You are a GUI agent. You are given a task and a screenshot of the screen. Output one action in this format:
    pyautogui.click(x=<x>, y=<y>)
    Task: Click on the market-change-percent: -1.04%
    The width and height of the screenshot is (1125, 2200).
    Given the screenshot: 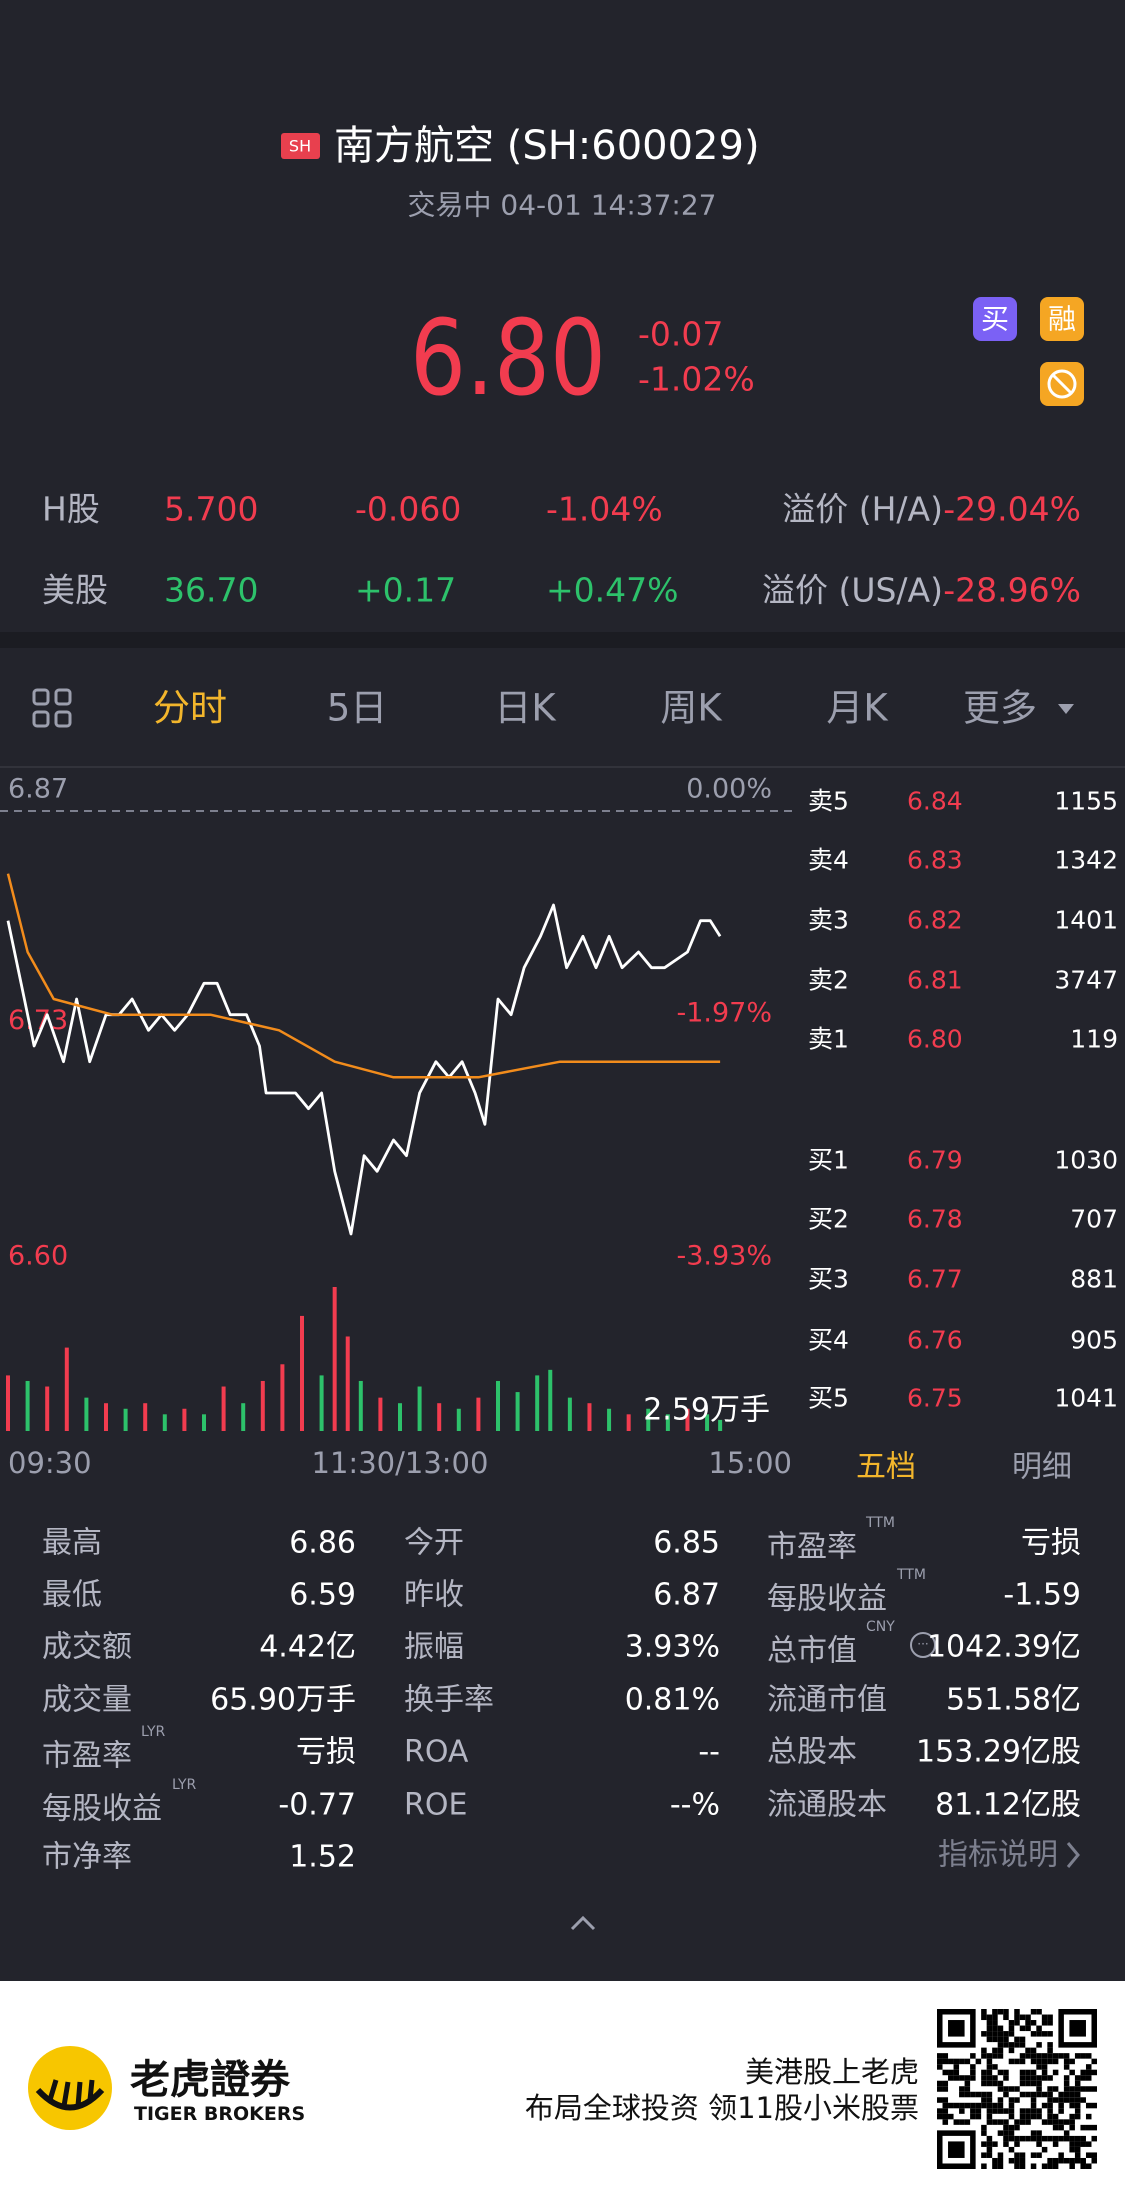 What is the action you would take?
    pyautogui.click(x=604, y=509)
    